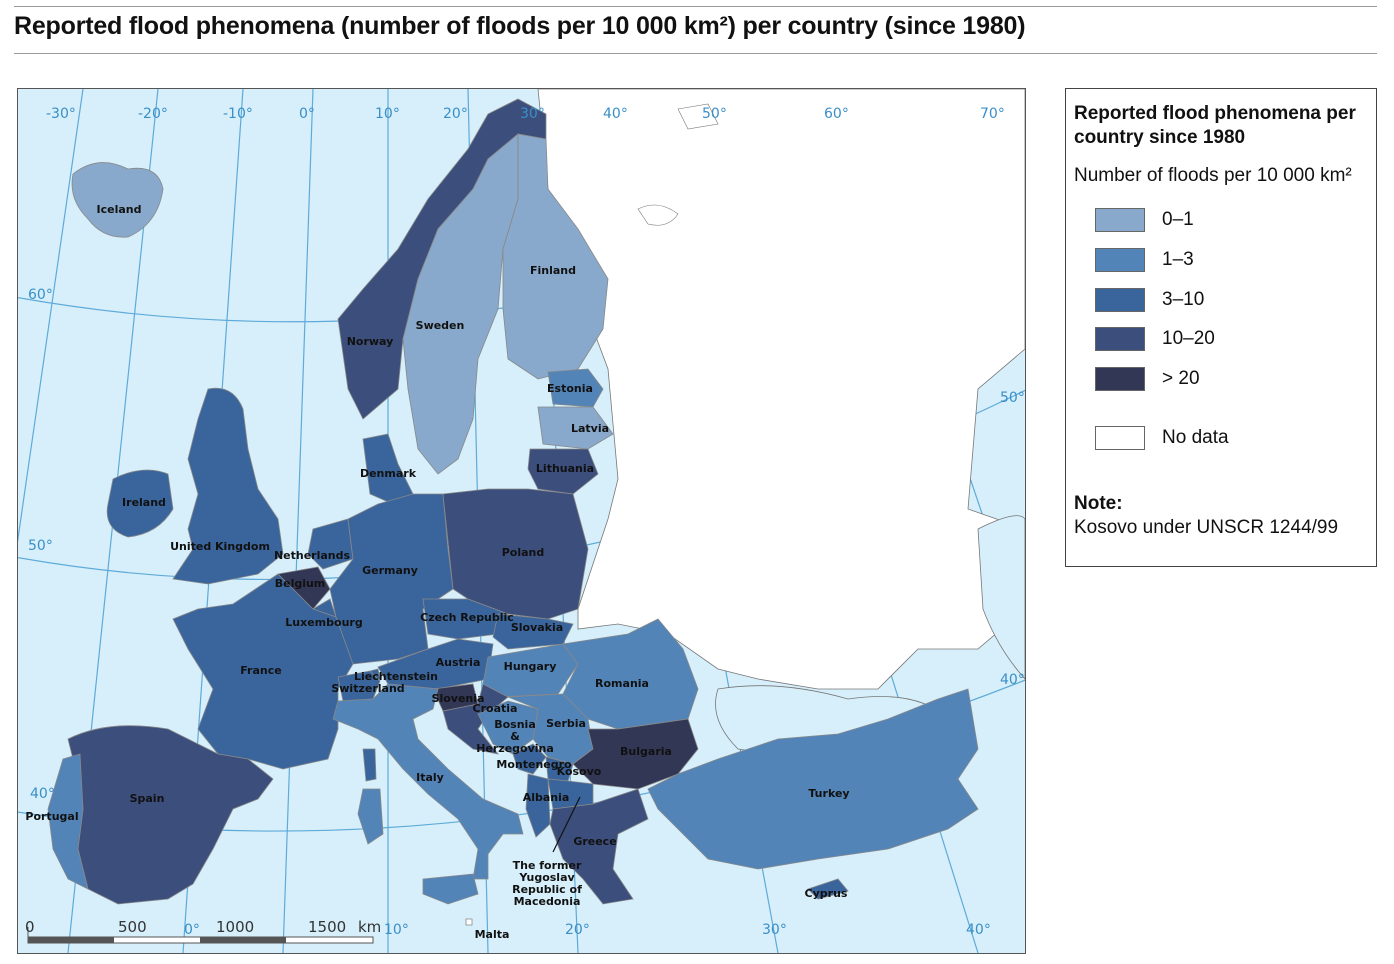  What do you see at coordinates (1195, 437) in the screenshot?
I see `legend-label: No data` at bounding box center [1195, 437].